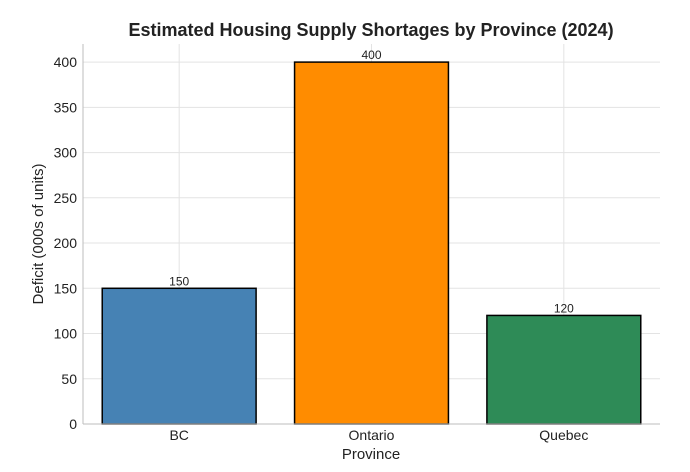 The image size is (690, 472). What do you see at coordinates (371, 454) in the screenshot?
I see `x-axis-label: Province` at bounding box center [371, 454].